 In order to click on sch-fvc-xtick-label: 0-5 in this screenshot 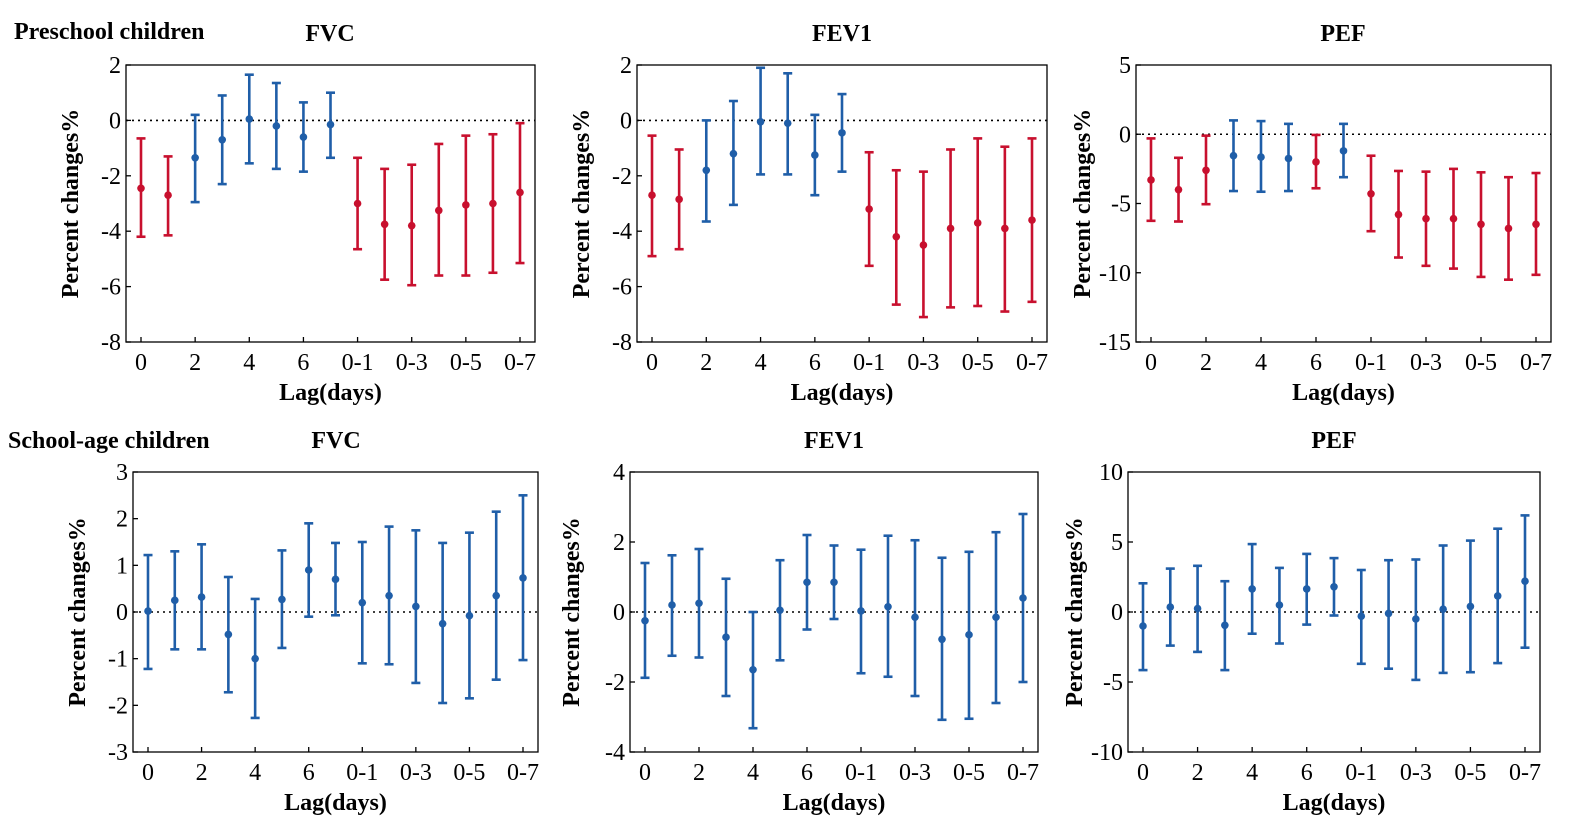, I will do `click(469, 773)`.